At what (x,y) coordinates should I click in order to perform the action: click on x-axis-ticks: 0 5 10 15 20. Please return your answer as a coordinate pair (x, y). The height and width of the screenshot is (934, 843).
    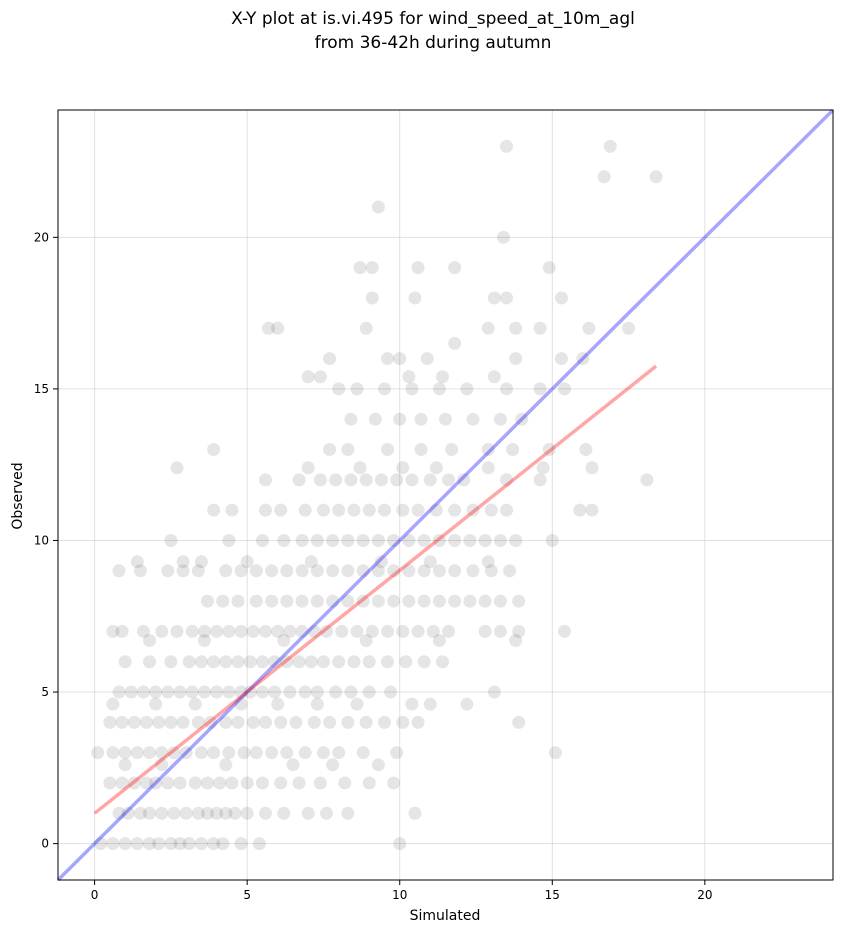
    Looking at the image, I should click on (401, 891).